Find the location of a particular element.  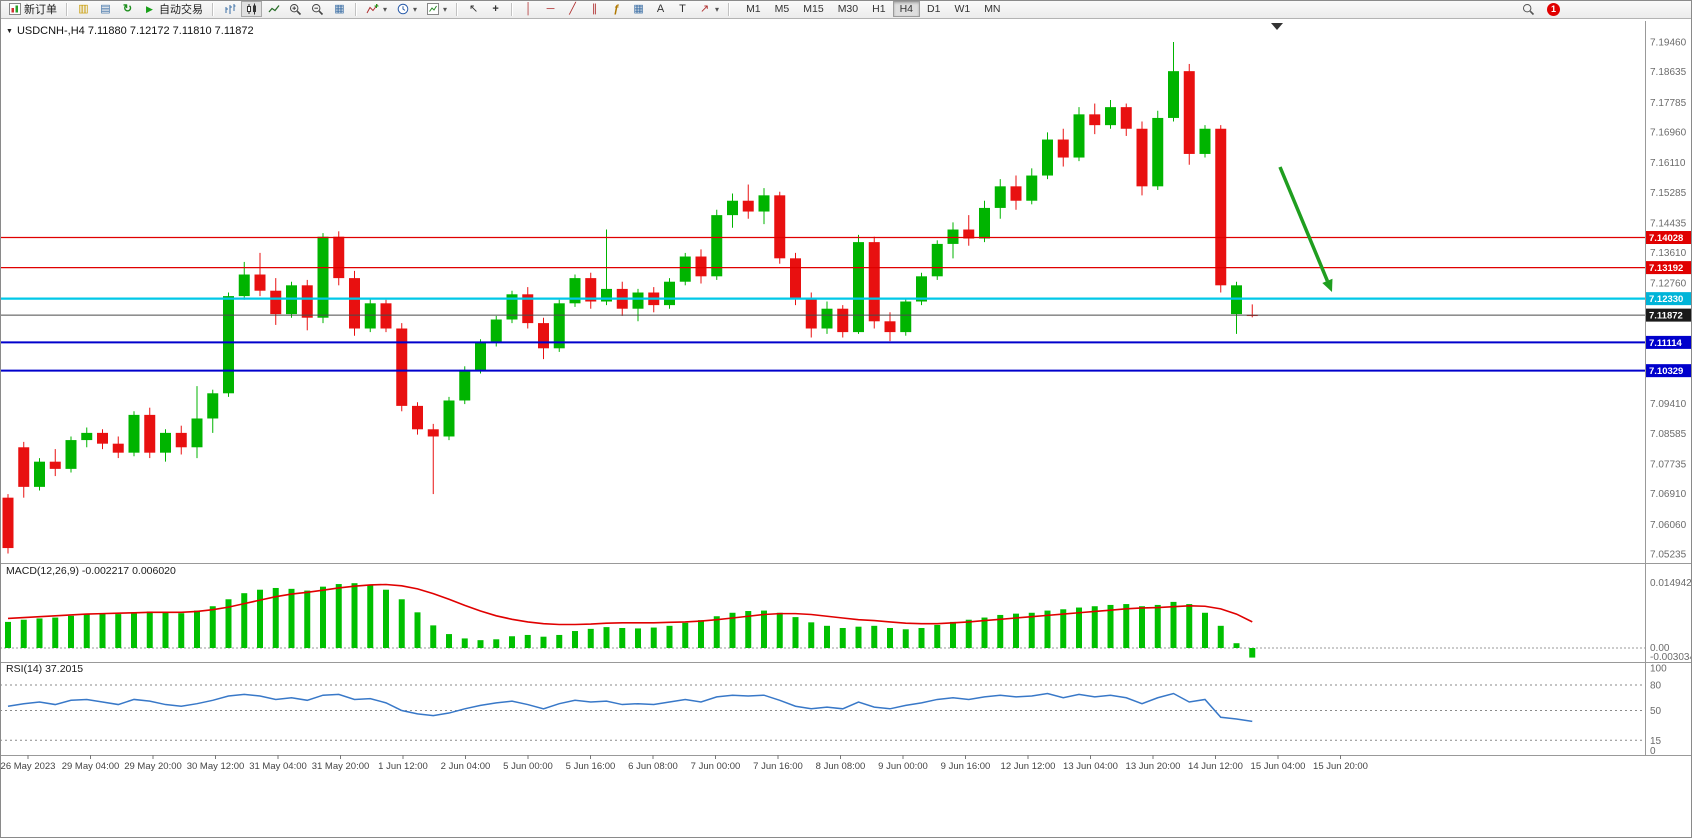

svg-text: 0.014942 is located at coordinates (1671, 583).